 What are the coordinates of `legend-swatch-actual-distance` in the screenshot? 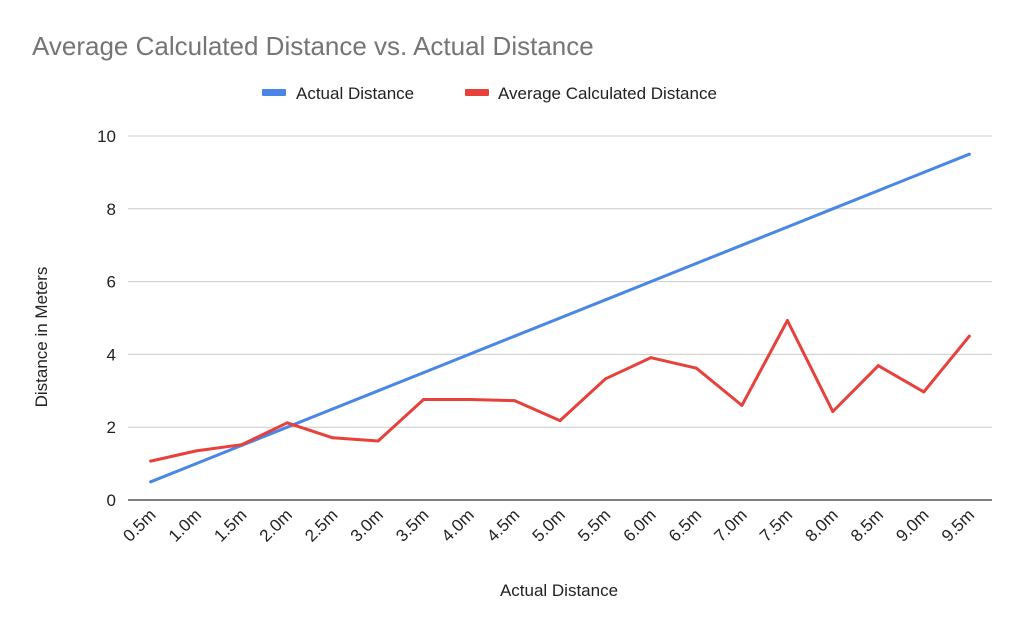 It's located at (274, 92).